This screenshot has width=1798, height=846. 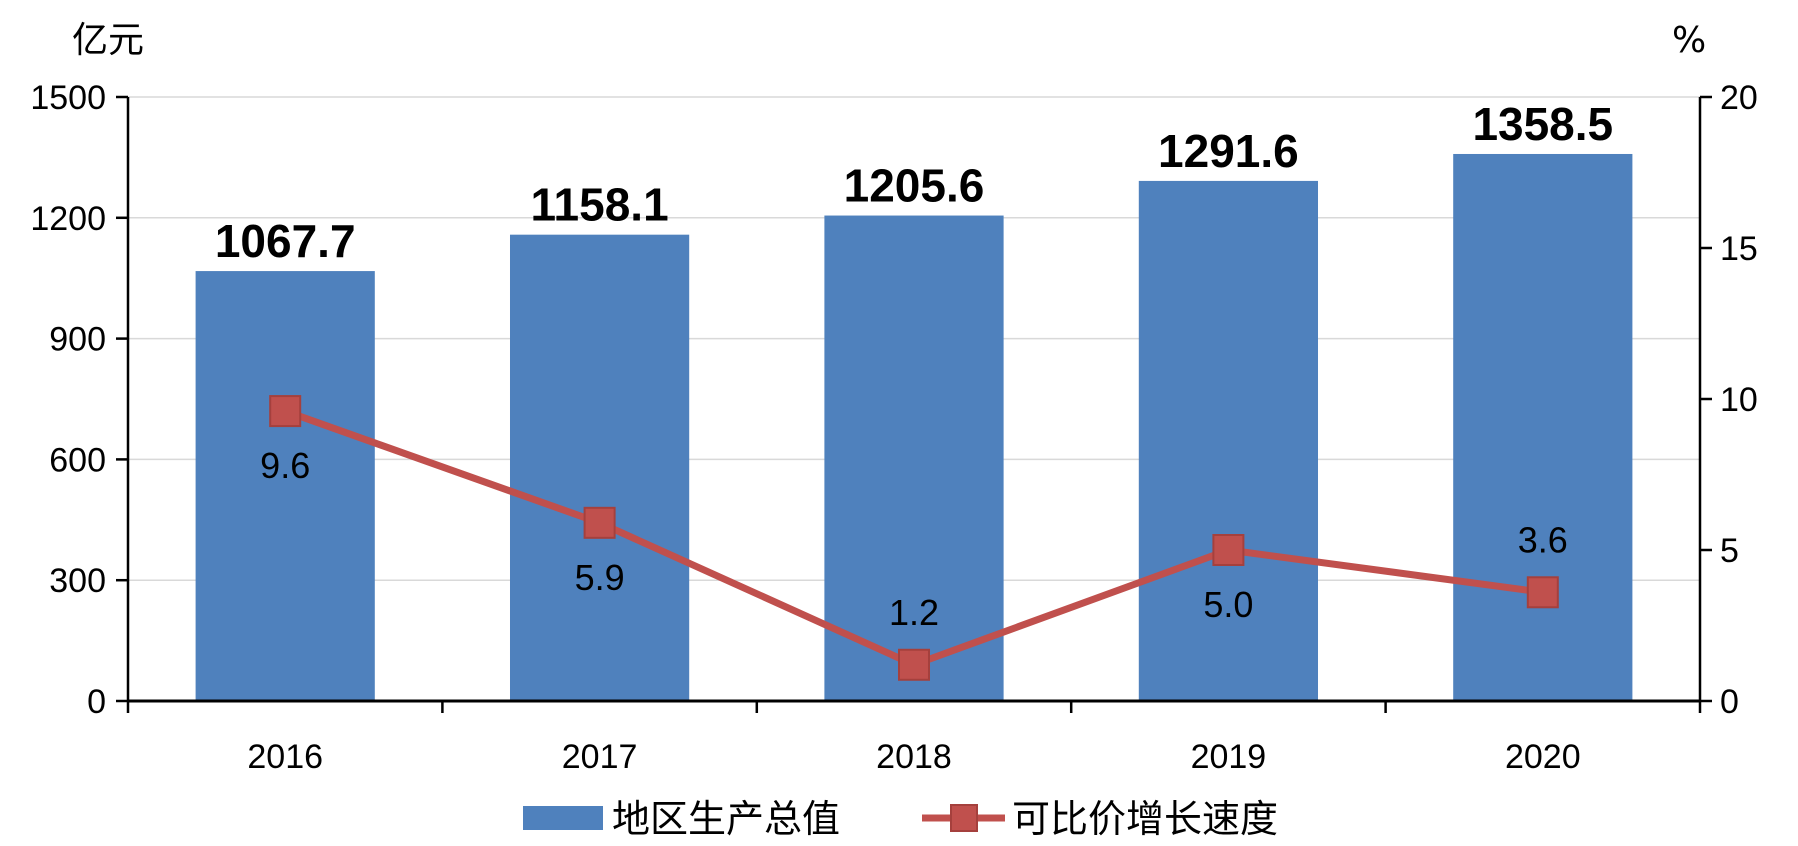 What do you see at coordinates (96, 702) in the screenshot?
I see `left-axis-tick-label: 0` at bounding box center [96, 702].